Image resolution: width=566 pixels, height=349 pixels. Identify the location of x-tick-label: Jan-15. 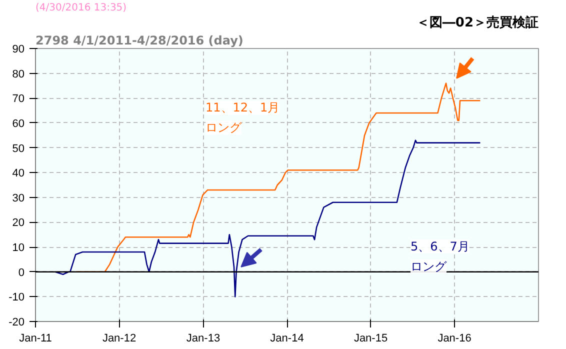
(371, 338).